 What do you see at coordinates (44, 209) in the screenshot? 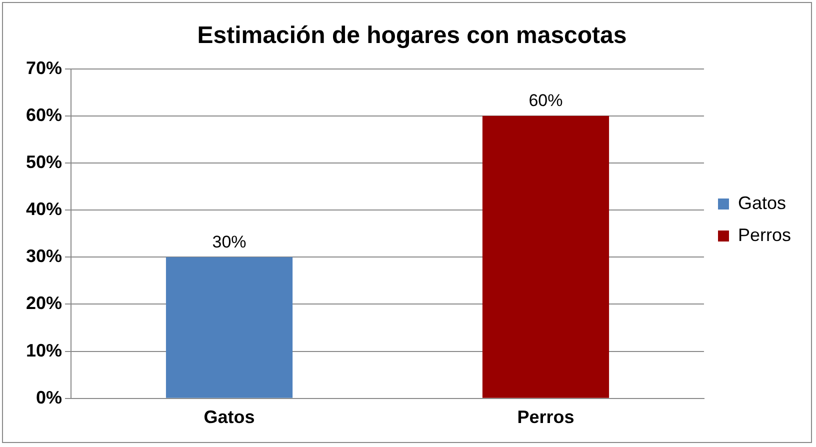
I see `y-tick-label: 40%` at bounding box center [44, 209].